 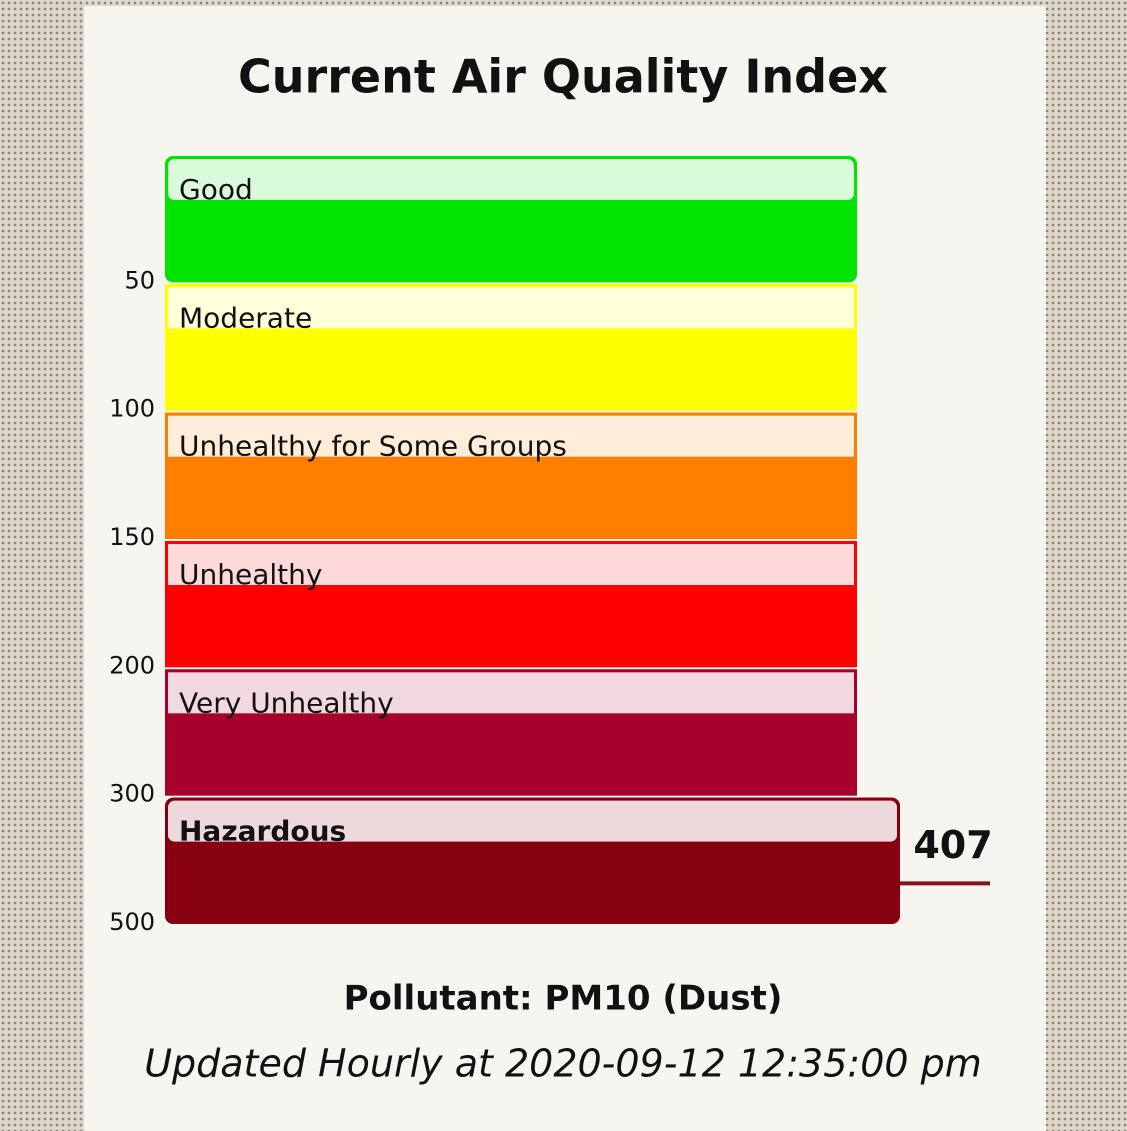 I want to click on y-tick-label: 50, so click(x=139, y=280).